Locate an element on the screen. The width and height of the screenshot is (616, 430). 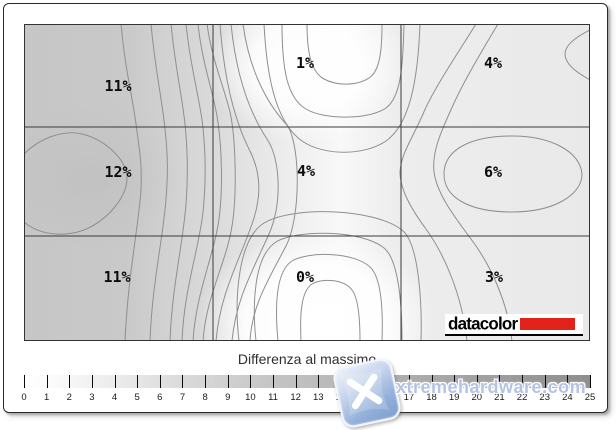
colorbar-tick-label: 17 is located at coordinates (409, 397).